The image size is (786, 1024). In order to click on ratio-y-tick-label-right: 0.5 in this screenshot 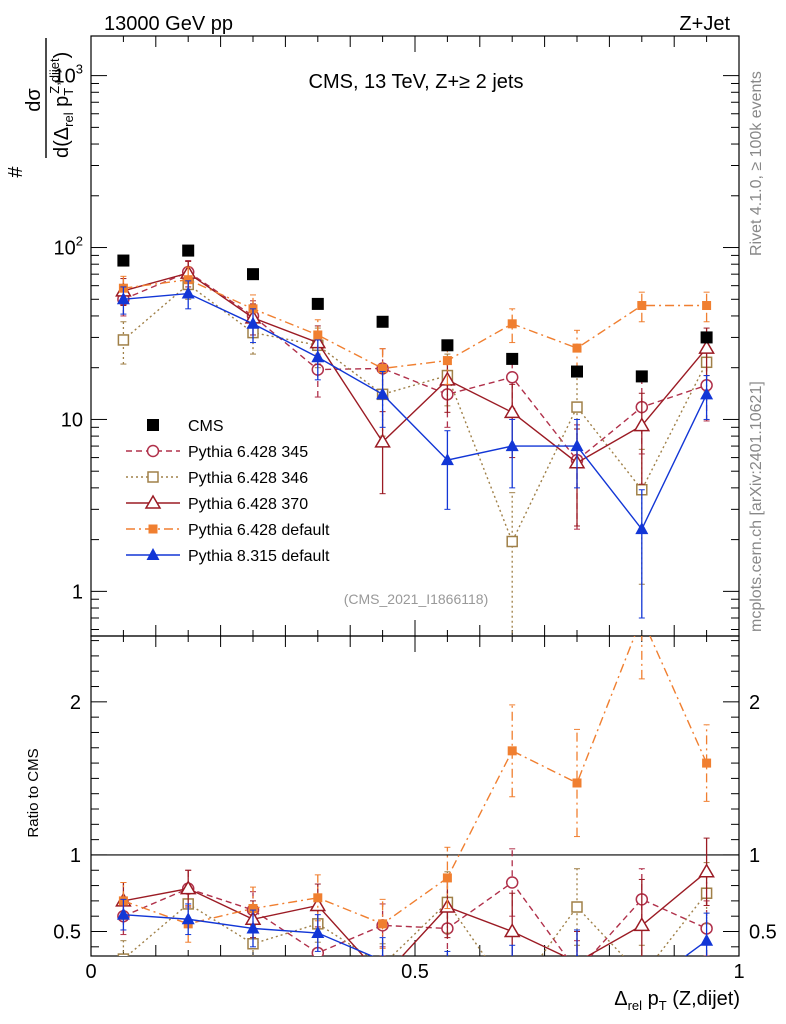, I will do `click(763, 933)`.